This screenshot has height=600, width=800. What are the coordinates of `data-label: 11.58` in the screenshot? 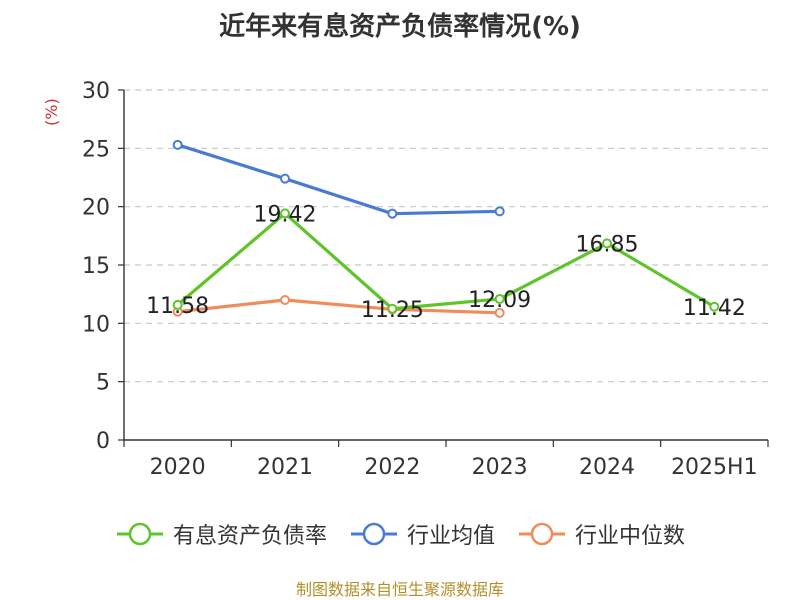 It's located at (177, 306).